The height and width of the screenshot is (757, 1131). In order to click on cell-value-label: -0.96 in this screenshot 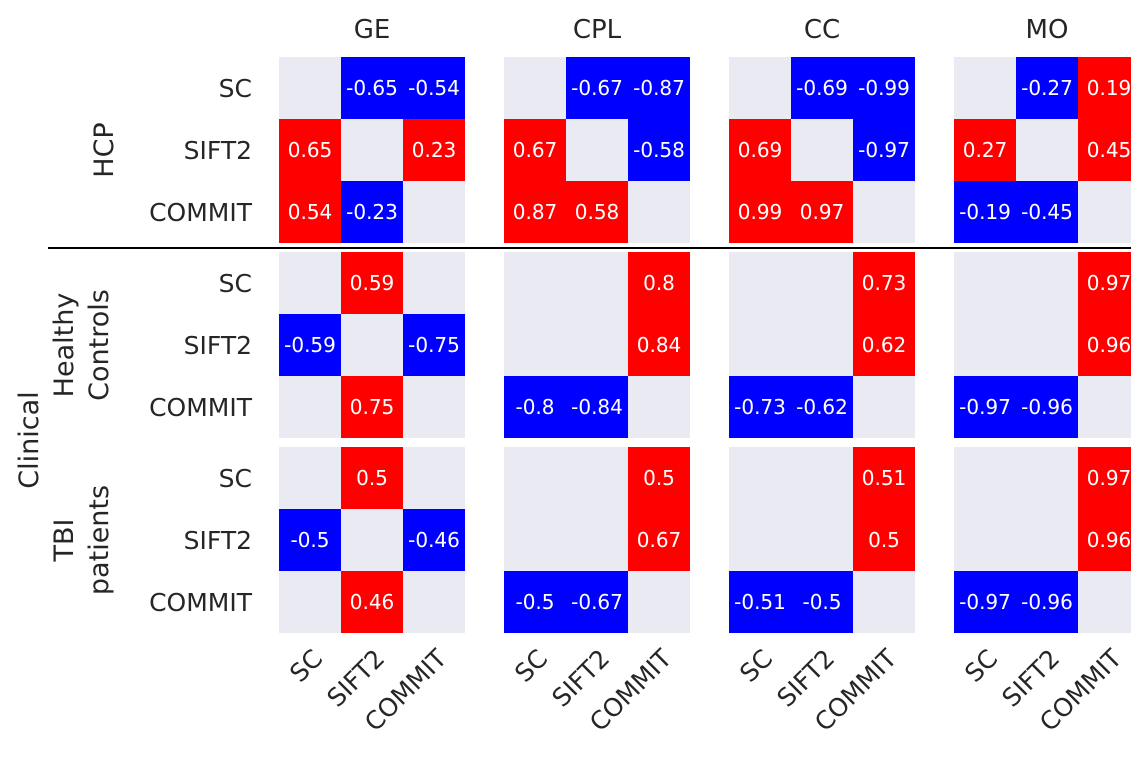, I will do `click(1047, 407)`.